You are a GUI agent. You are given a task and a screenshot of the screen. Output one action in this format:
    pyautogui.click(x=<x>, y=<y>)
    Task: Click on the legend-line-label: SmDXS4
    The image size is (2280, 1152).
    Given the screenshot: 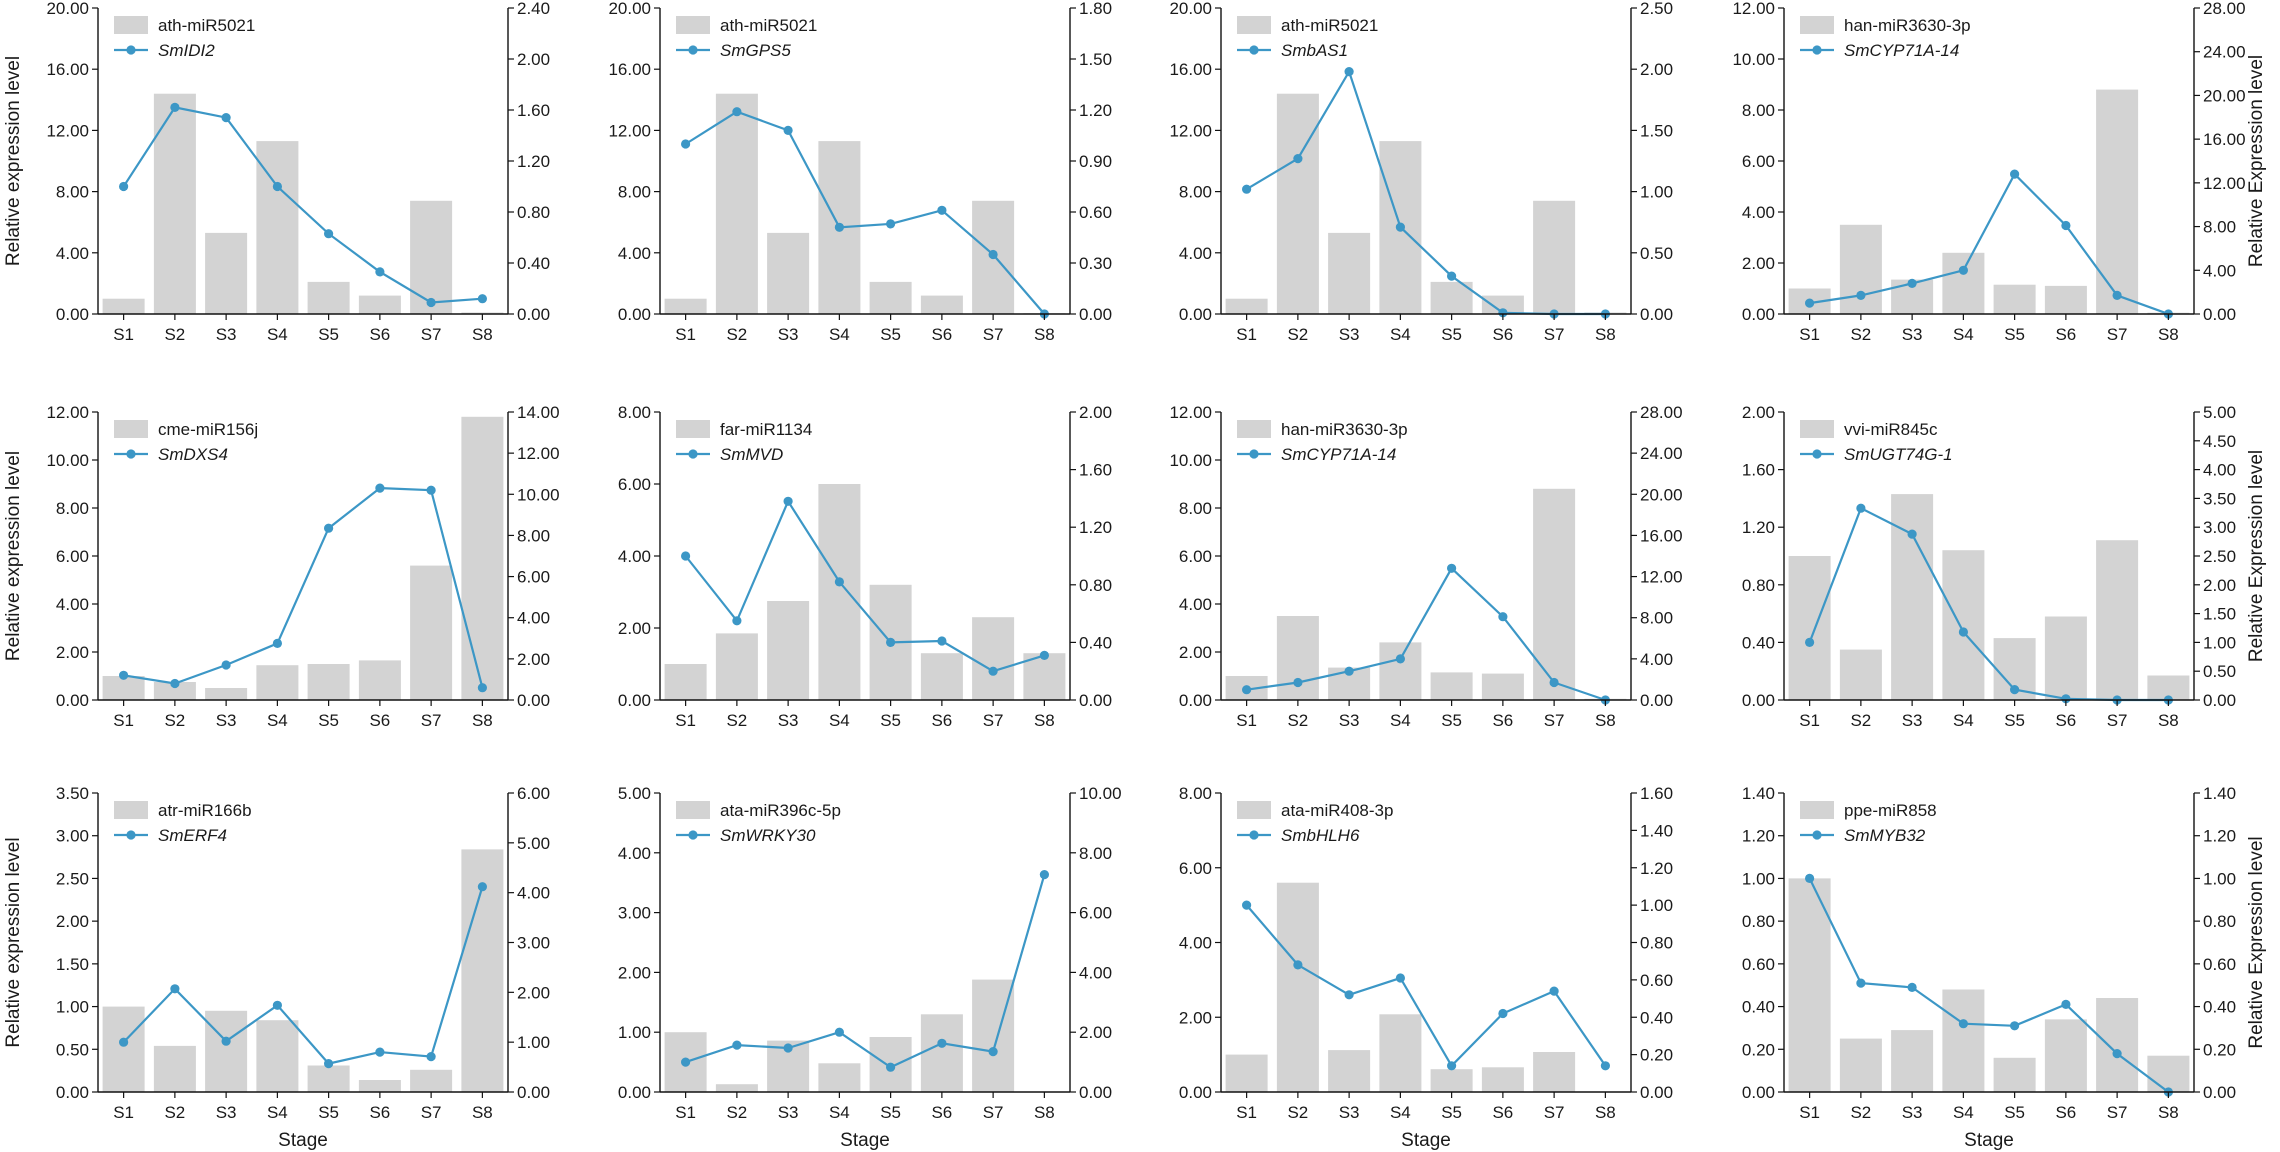 What is the action you would take?
    pyautogui.click(x=193, y=454)
    